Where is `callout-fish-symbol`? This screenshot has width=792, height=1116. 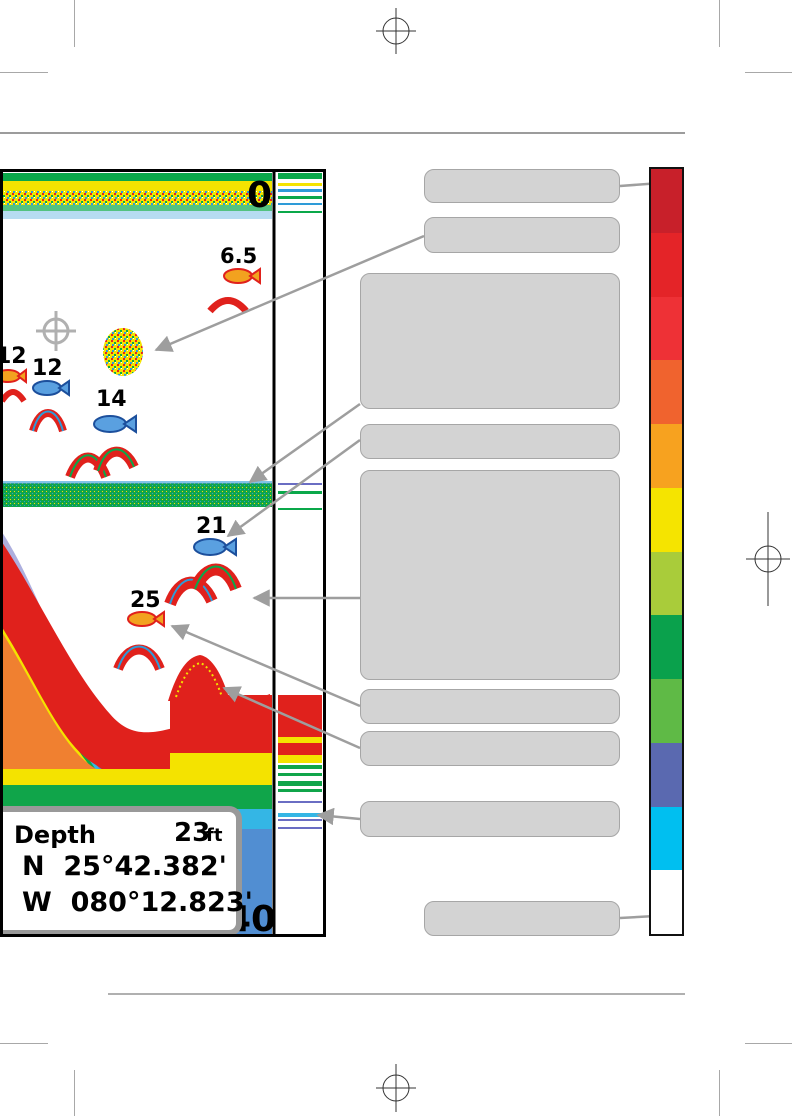
callout-fish-symbol is located at coordinates (490, 706).